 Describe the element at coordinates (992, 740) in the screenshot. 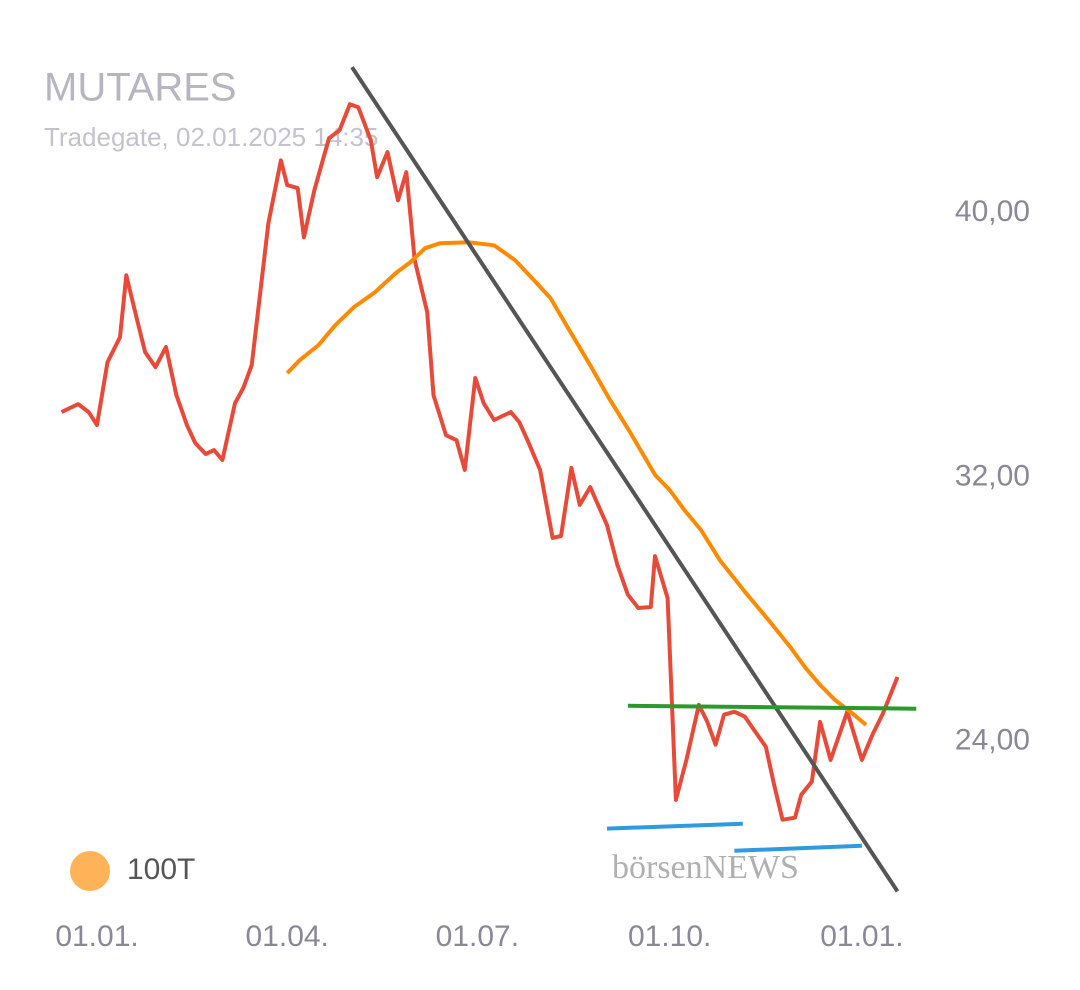

I see `y-tick-label: 24,00` at that location.